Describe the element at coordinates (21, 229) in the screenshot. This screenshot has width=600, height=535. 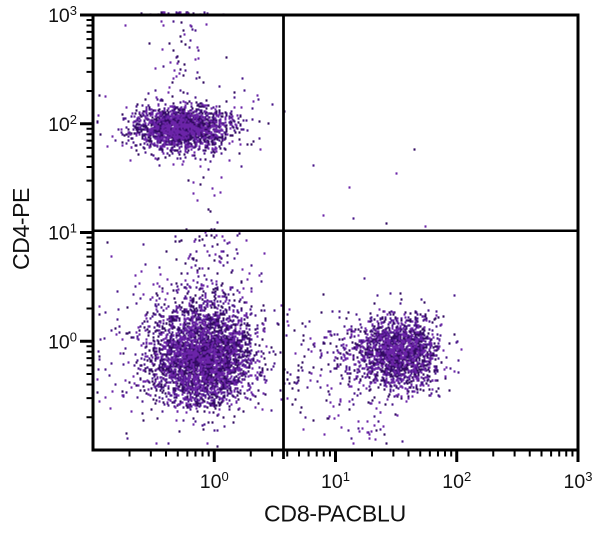
I see `svg-text: CD4-PE` at that location.